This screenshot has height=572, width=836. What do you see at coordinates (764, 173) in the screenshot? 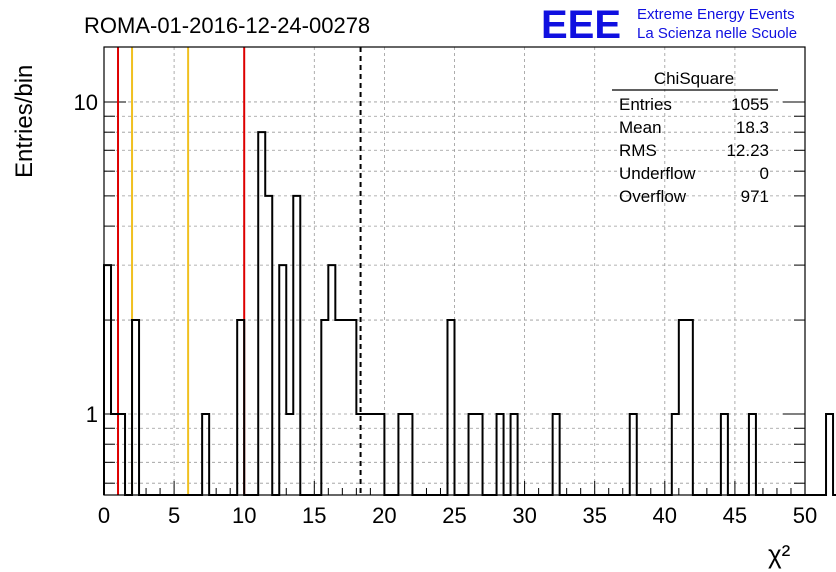
I see `stats-value: 0` at bounding box center [764, 173].